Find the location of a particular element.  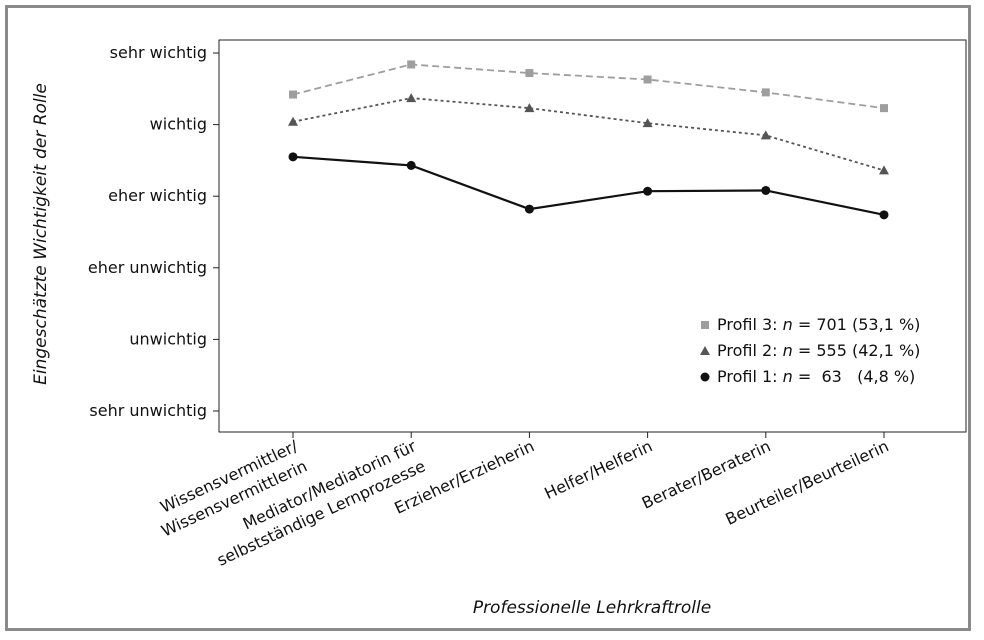

y-tick-label: eher wichtig is located at coordinates (157, 195).